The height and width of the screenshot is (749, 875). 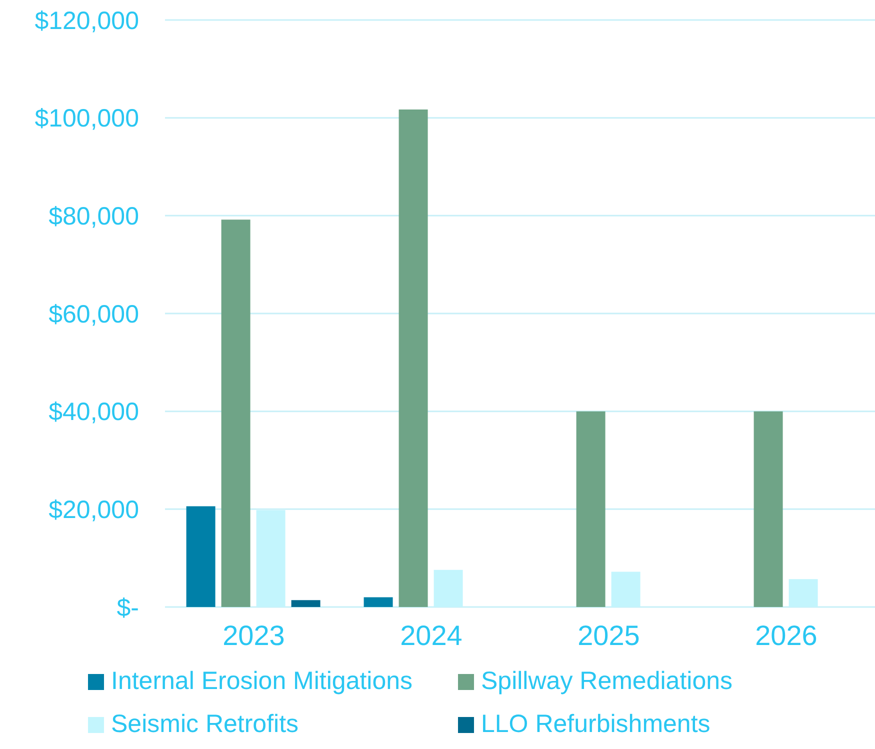 What do you see at coordinates (93, 412) in the screenshot?
I see `y-tick-label: $40,000` at bounding box center [93, 412].